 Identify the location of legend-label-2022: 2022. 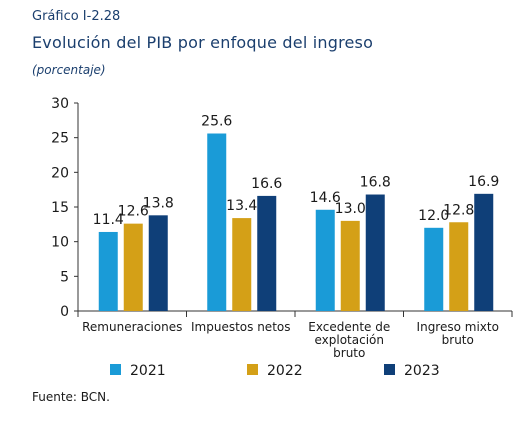
(285, 371).